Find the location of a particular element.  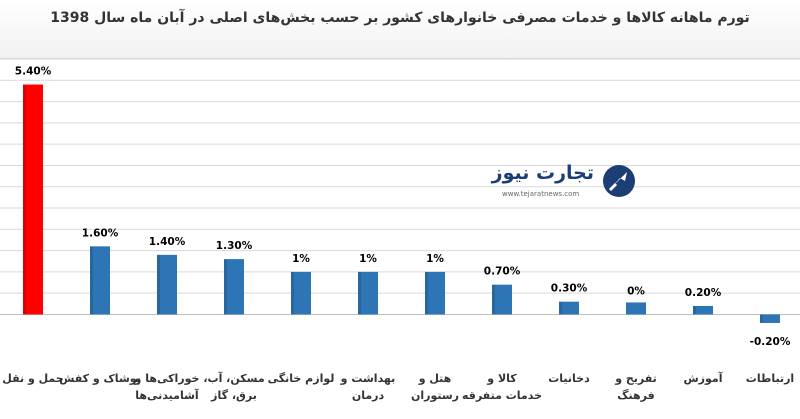

data-label: 1.30% is located at coordinates (234, 246).